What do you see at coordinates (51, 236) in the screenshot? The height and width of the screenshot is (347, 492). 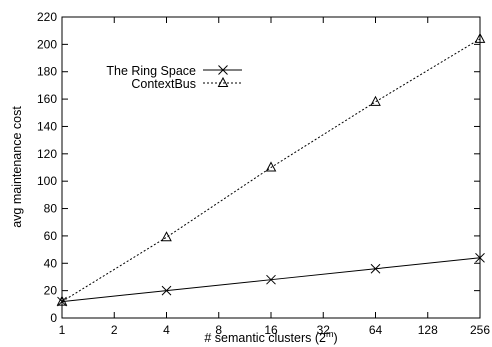 I see `y-tick-label: 60` at bounding box center [51, 236].